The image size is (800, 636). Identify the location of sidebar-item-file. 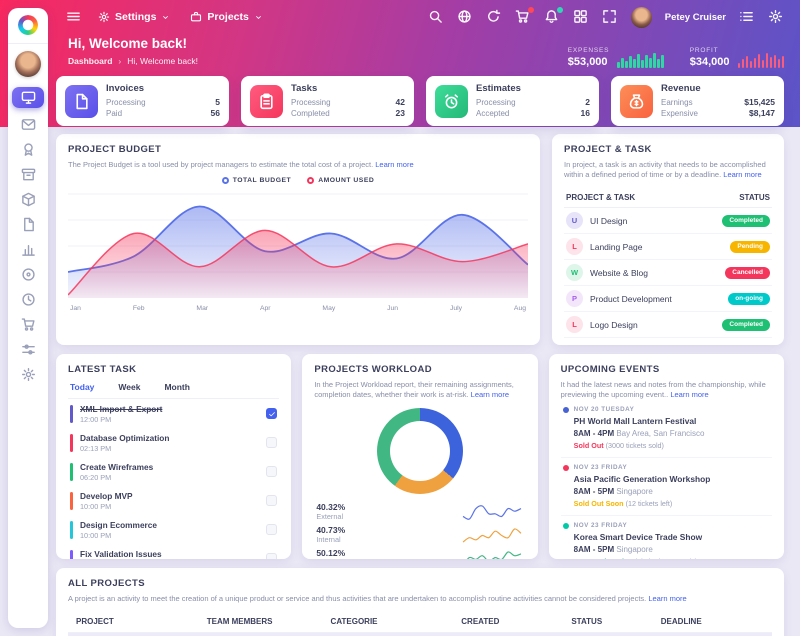
(28, 224).